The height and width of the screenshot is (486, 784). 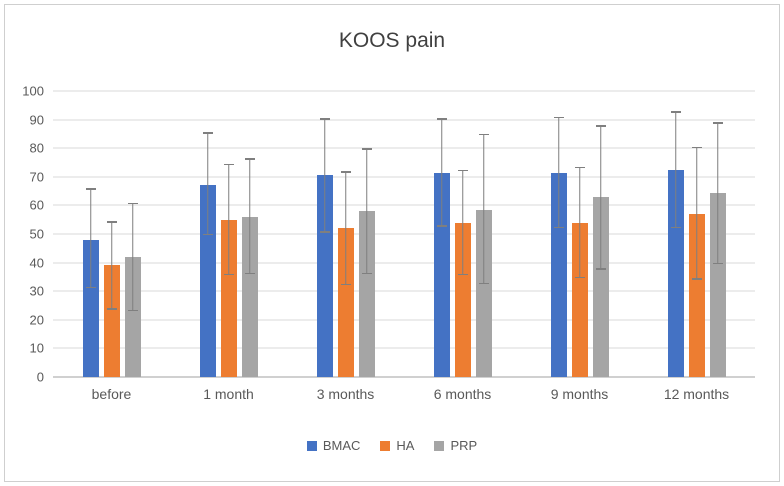 What do you see at coordinates (36, 234) in the screenshot?
I see `y-tick-label: 50` at bounding box center [36, 234].